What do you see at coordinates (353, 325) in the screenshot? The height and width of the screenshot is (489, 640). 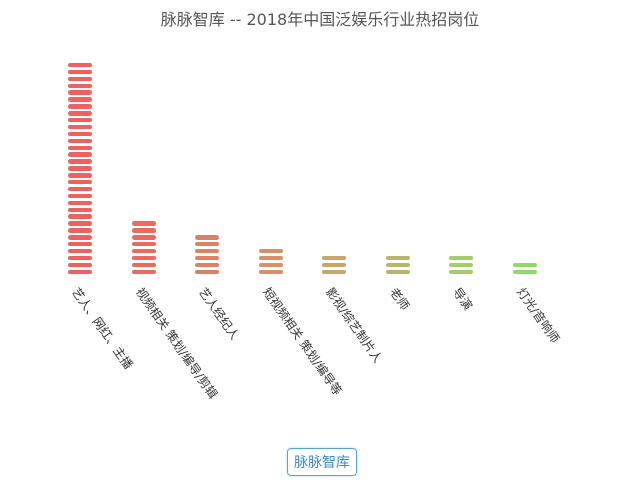 I see `x-axis-label: 影视/综艺制片人` at bounding box center [353, 325].